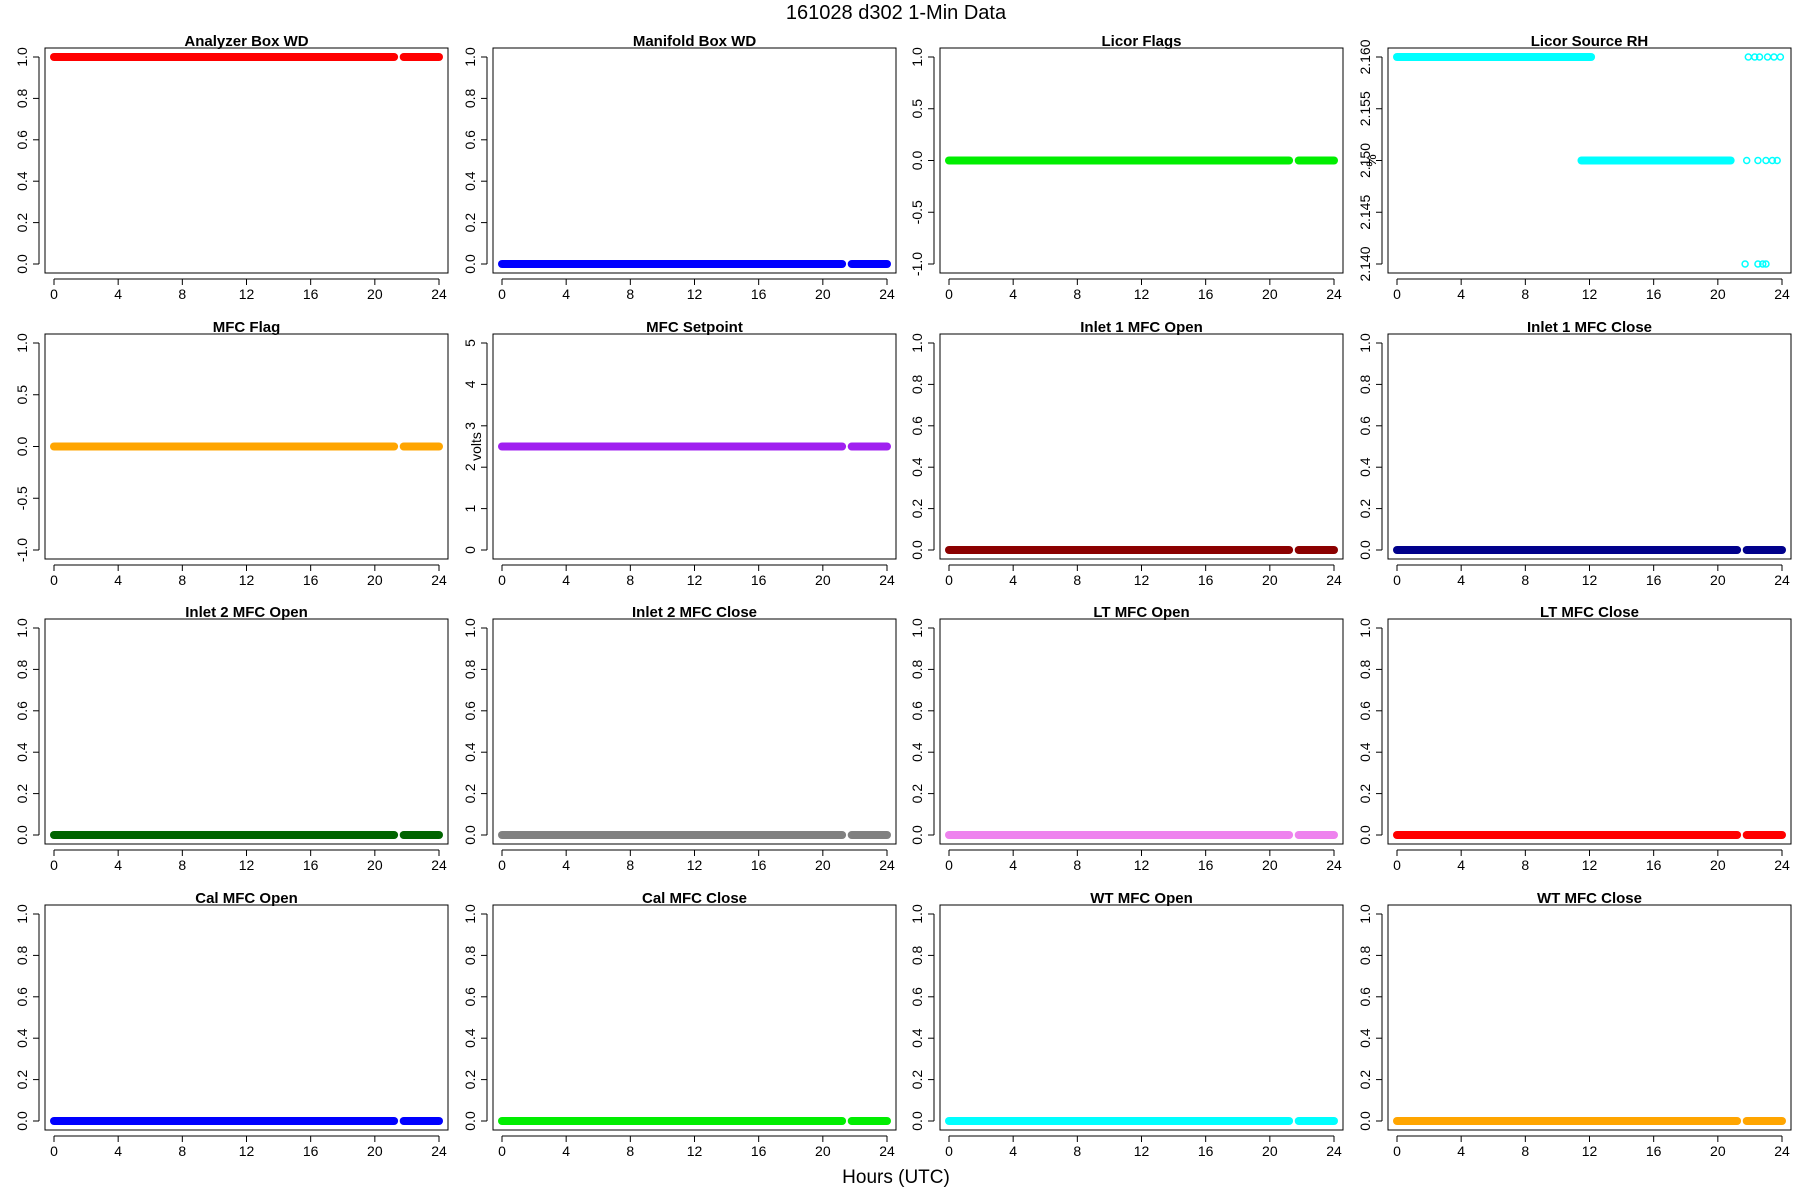 The height and width of the screenshot is (1200, 1800). I want to click on panel-title: Licor Source RH, so click(1590, 41).